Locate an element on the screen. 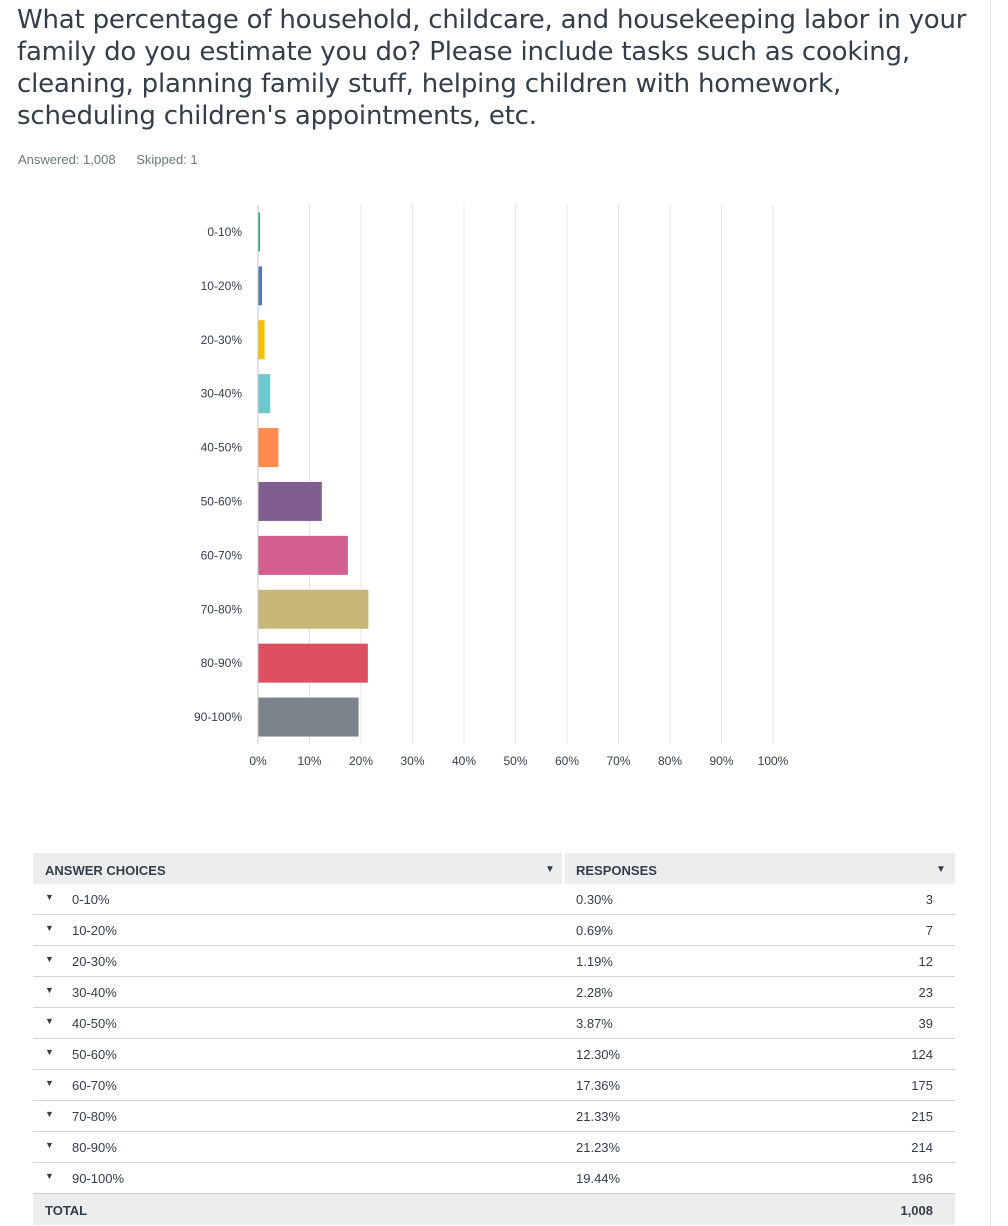 Image resolution: width=1008 pixels, height=1226 pixels. bar-10-20% is located at coordinates (260, 286).